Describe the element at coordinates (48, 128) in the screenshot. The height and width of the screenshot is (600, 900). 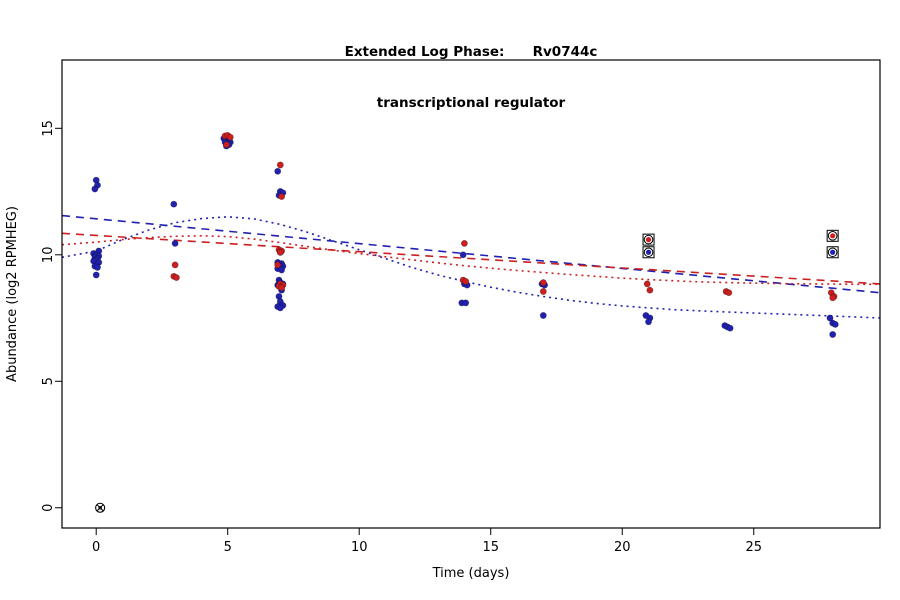
I see `y-tick-label: 15` at that location.